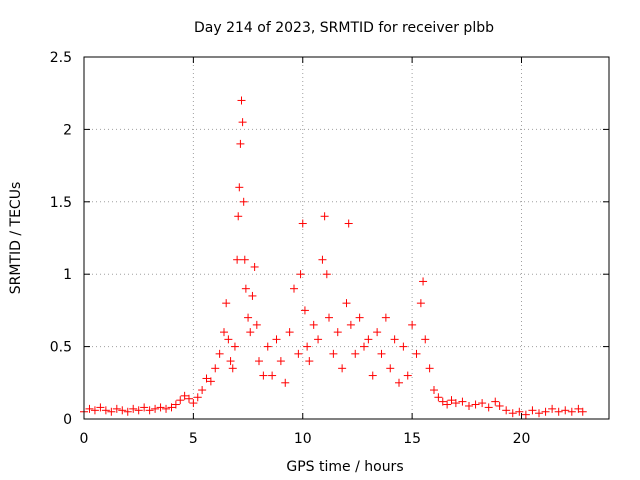 The image size is (640, 480). Describe the element at coordinates (67, 420) in the screenshot. I see `y-tick-label: 0` at that location.